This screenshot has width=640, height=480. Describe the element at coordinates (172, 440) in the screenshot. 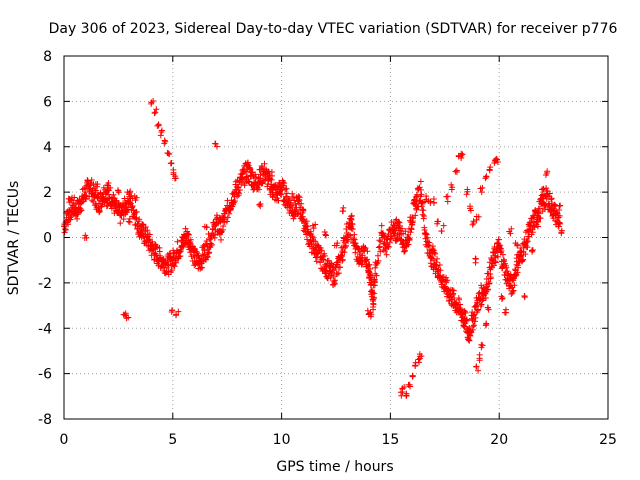

I see `x-tick-label: 5` at that location.